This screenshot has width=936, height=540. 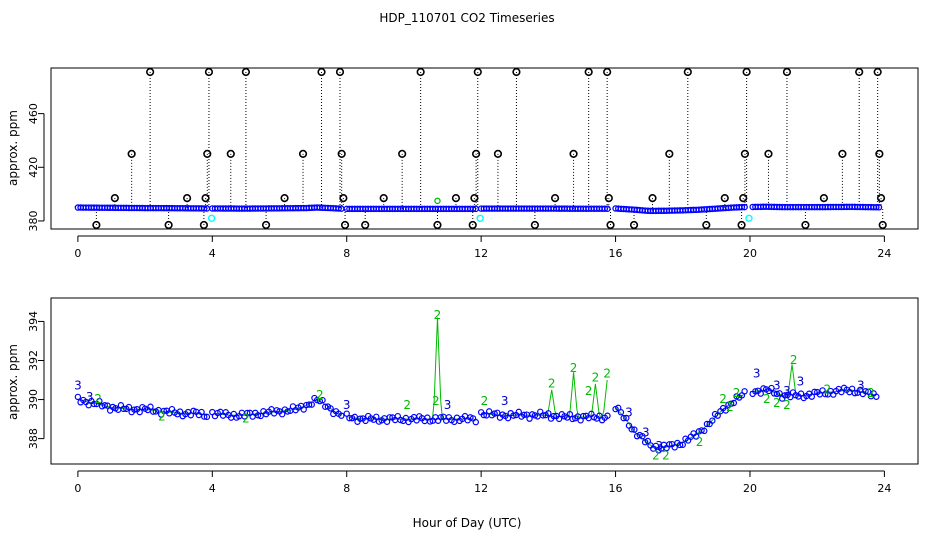 What do you see at coordinates (750, 253) in the screenshot?
I see `x-tick-label: 20` at bounding box center [750, 253].